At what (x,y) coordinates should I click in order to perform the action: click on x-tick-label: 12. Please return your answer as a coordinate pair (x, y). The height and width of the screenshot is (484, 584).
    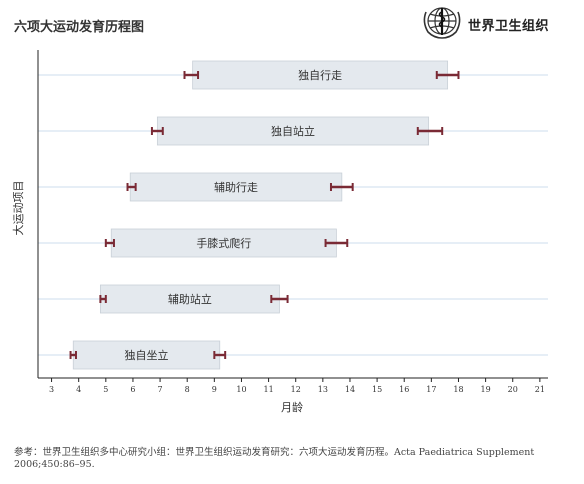
    Looking at the image, I should click on (296, 389).